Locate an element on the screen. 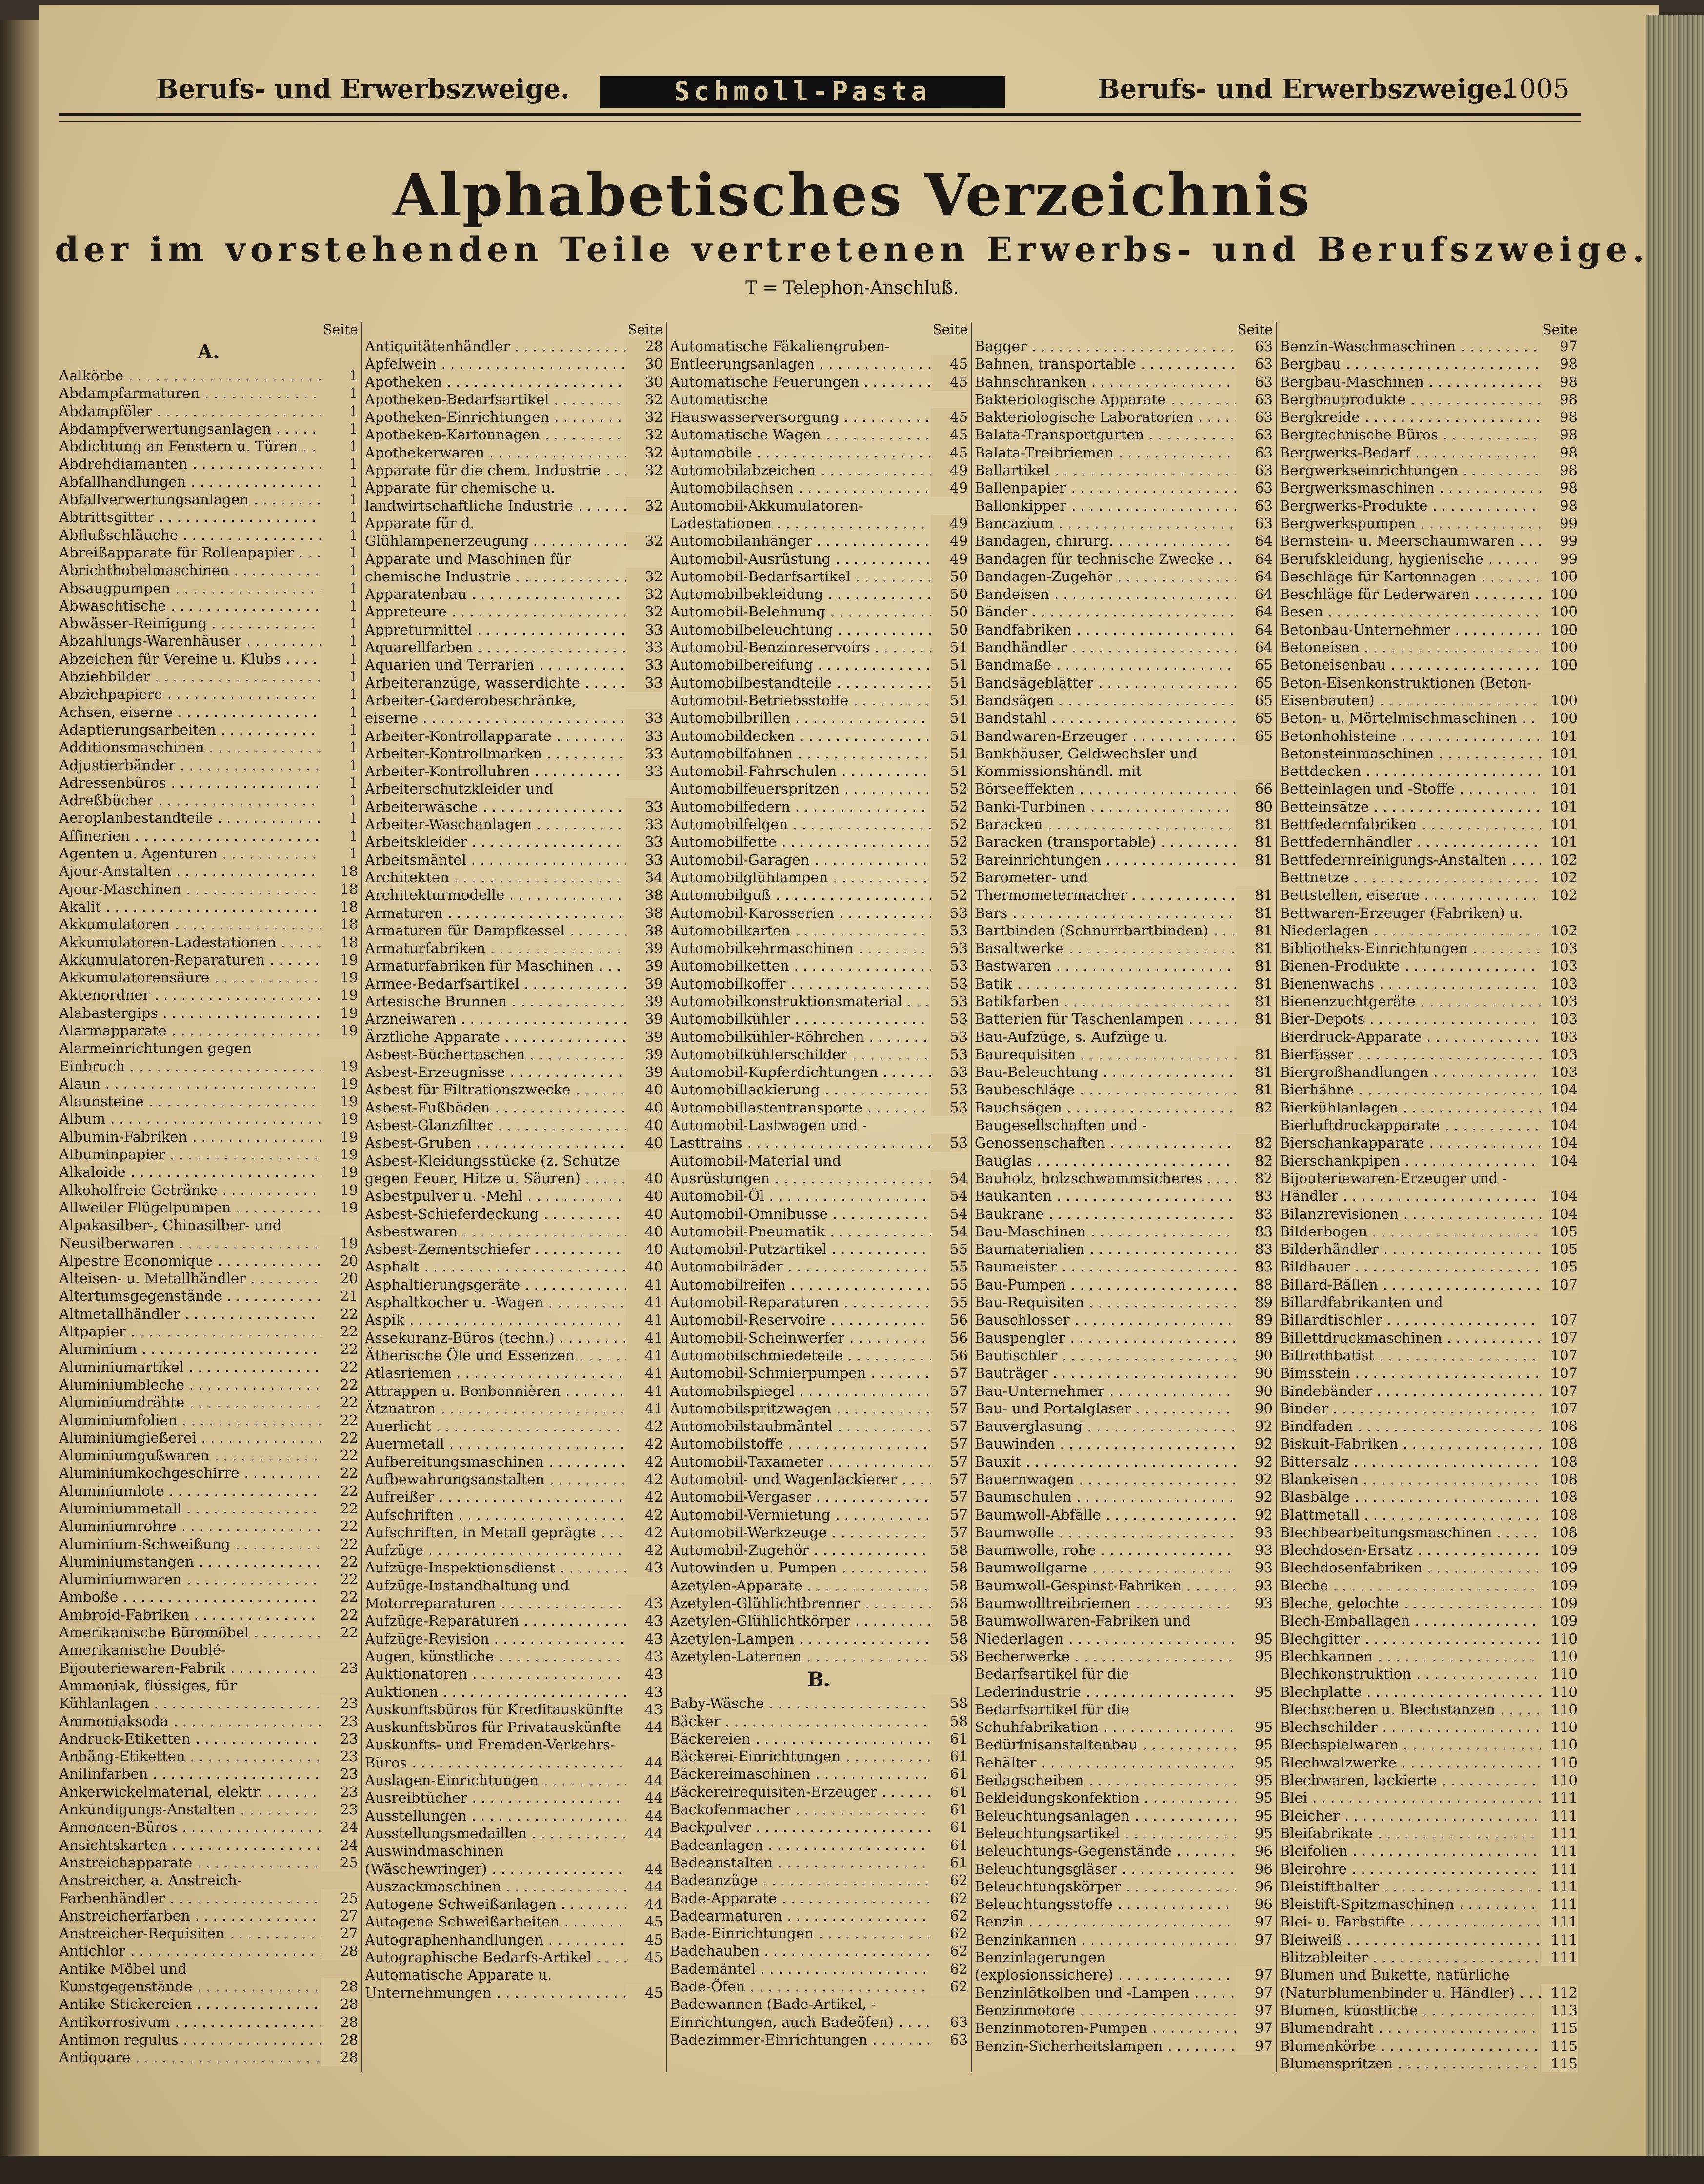 The image size is (1704, 2184). entry-name: Abflußschläuche is located at coordinates (118, 535).